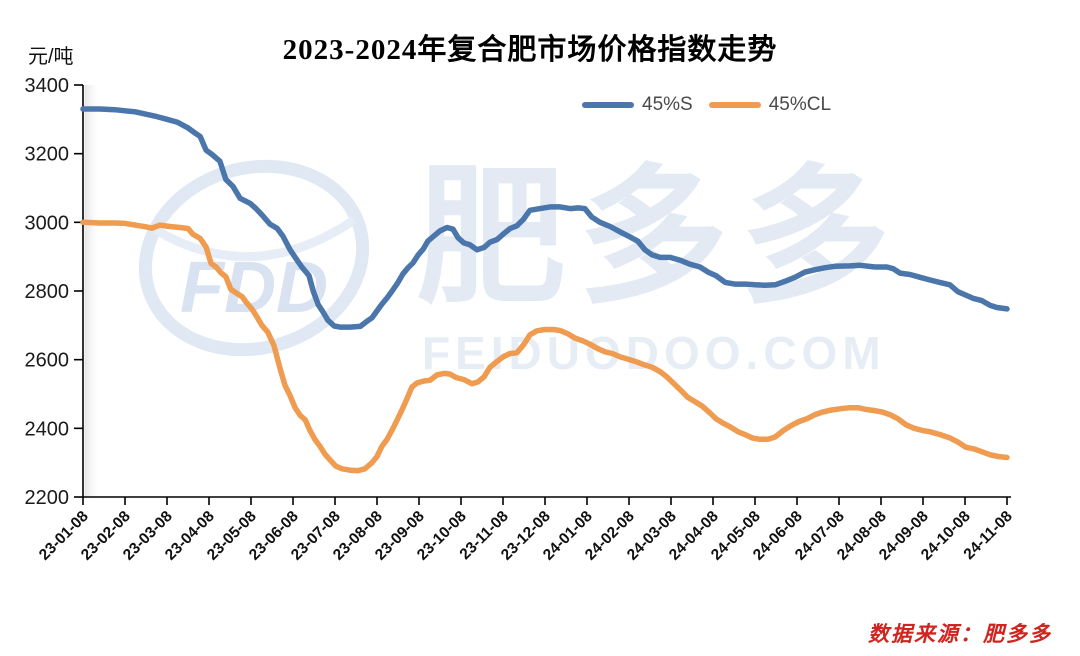 This screenshot has width=1080, height=656. Describe the element at coordinates (637, 105) in the screenshot. I see `legend-item-45s: 45%S` at that location.